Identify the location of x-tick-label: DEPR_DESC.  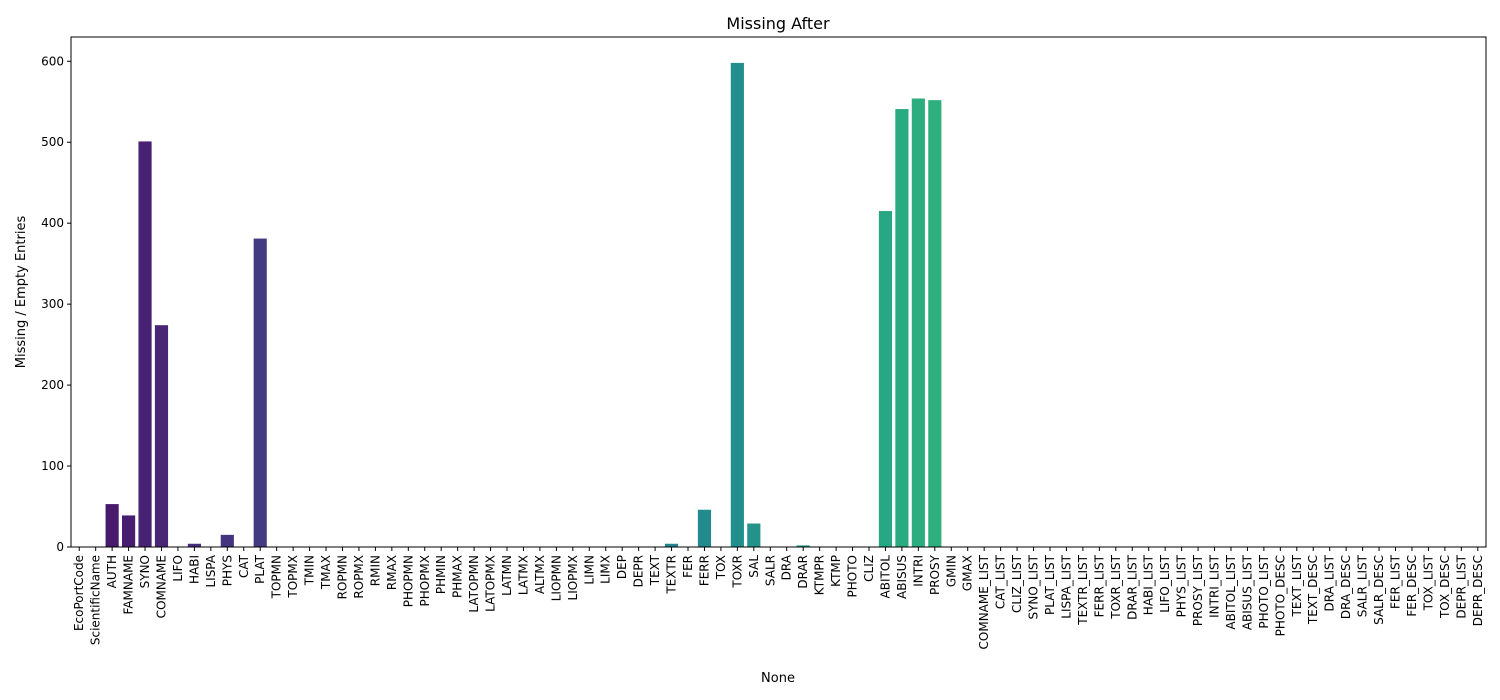
(1478, 590).